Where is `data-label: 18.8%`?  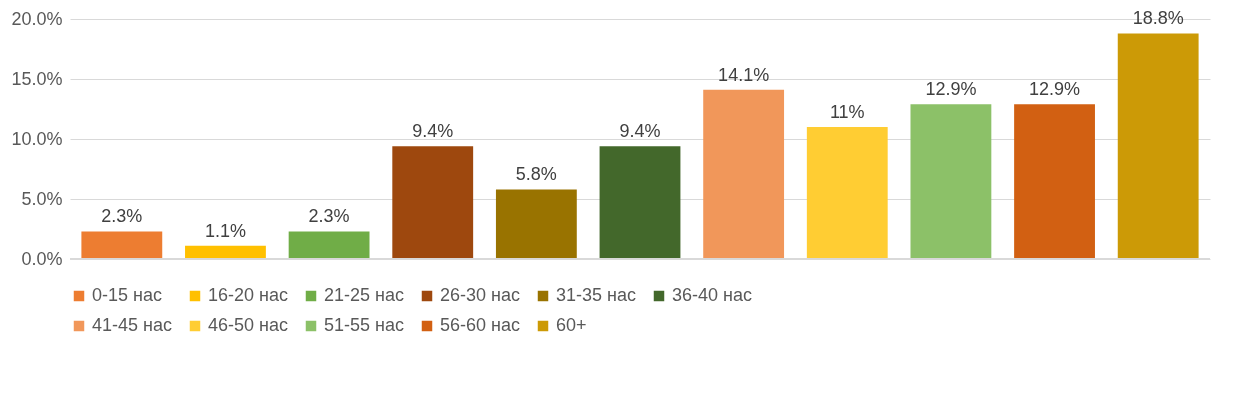 data-label: 18.8% is located at coordinates (1158, 18).